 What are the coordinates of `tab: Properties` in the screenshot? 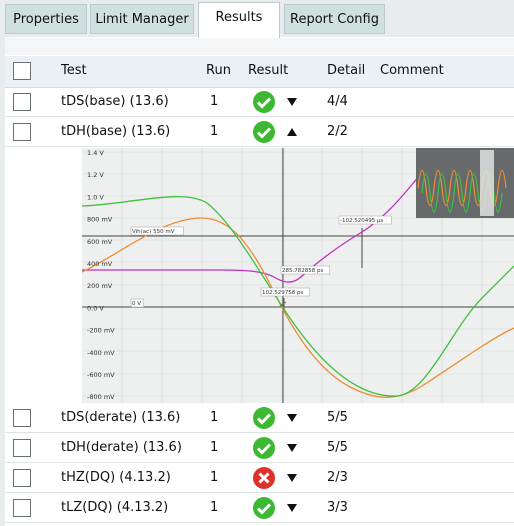 It's located at (46, 19).